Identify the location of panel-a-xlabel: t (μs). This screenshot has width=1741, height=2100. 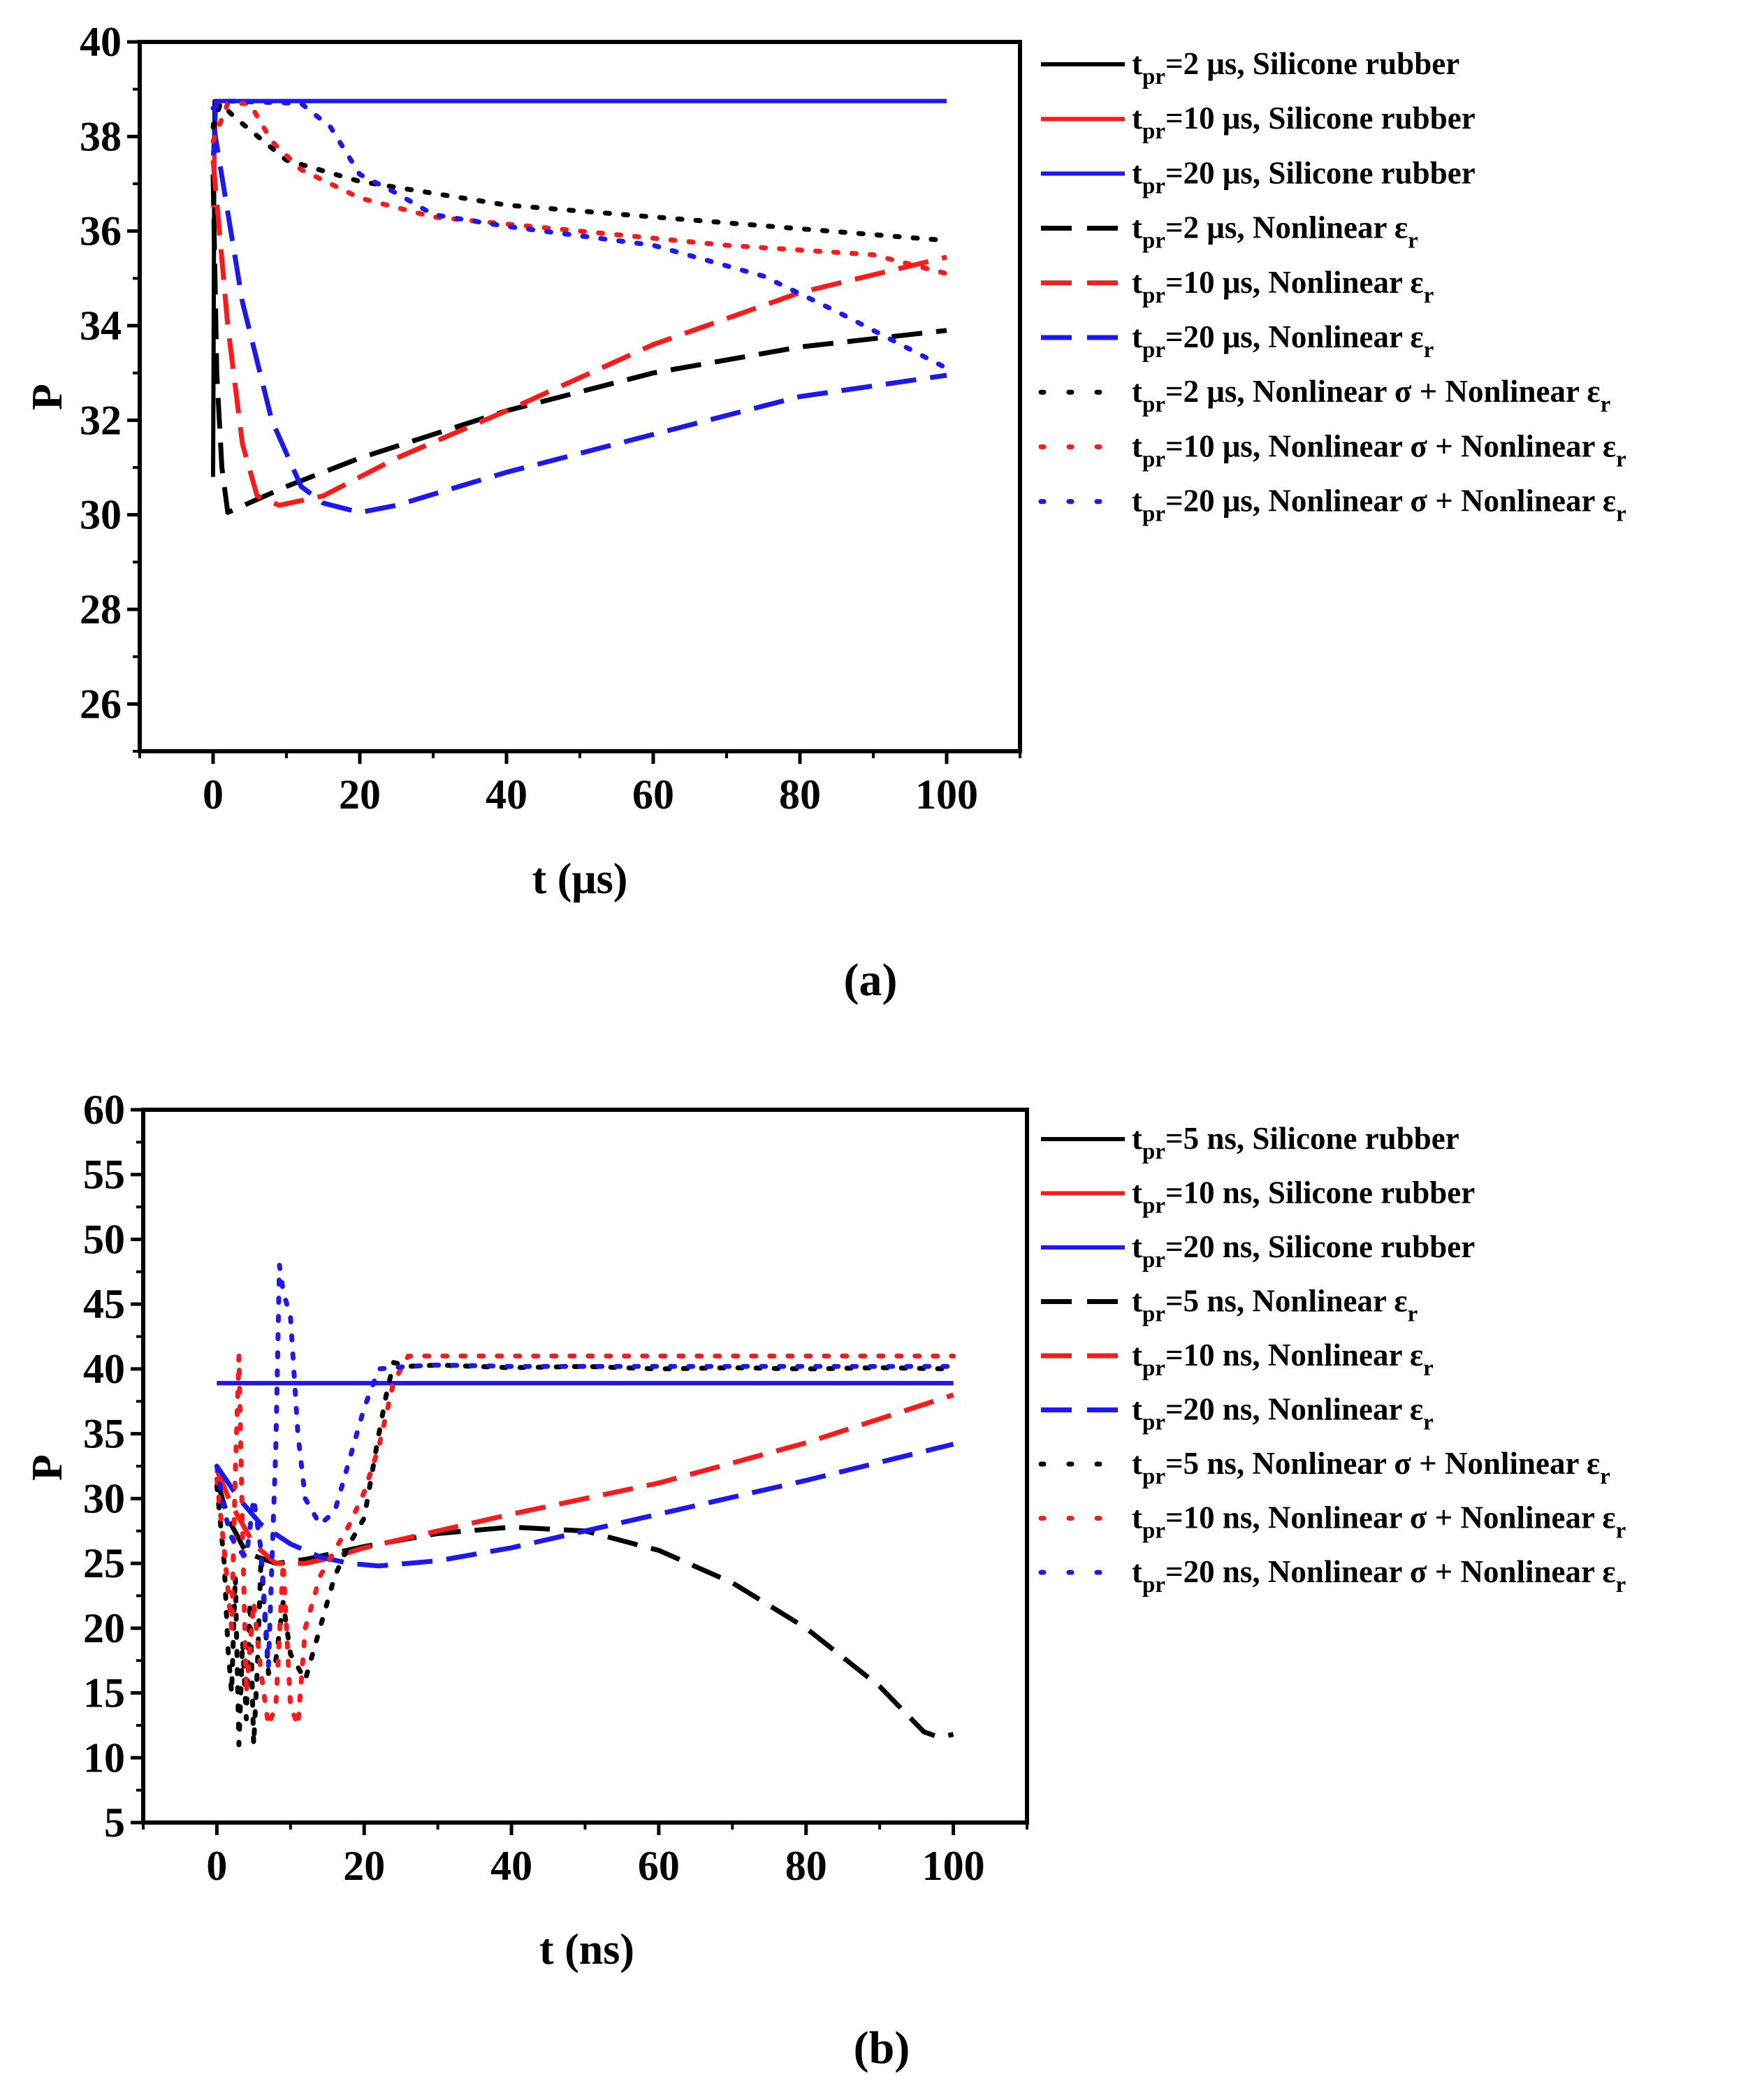
(580, 879).